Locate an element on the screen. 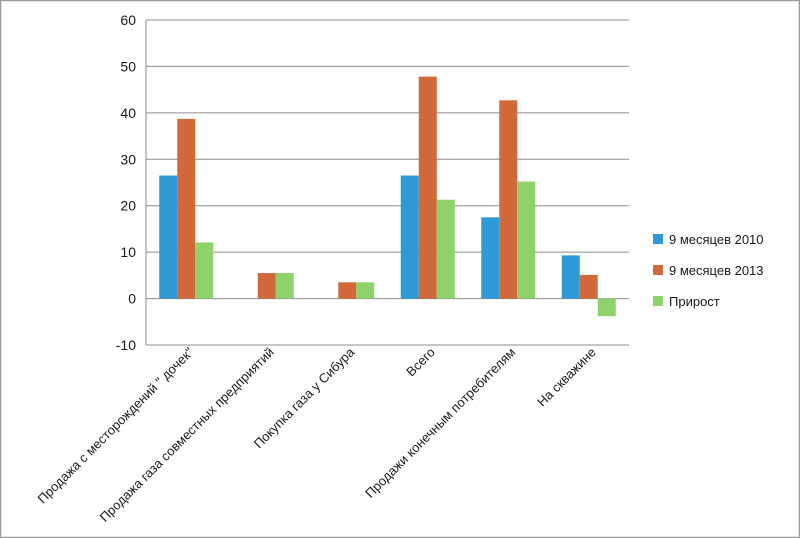  legend: 9 месяцев 2010 9 месяцев 2013 Прирост is located at coordinates (708, 270).